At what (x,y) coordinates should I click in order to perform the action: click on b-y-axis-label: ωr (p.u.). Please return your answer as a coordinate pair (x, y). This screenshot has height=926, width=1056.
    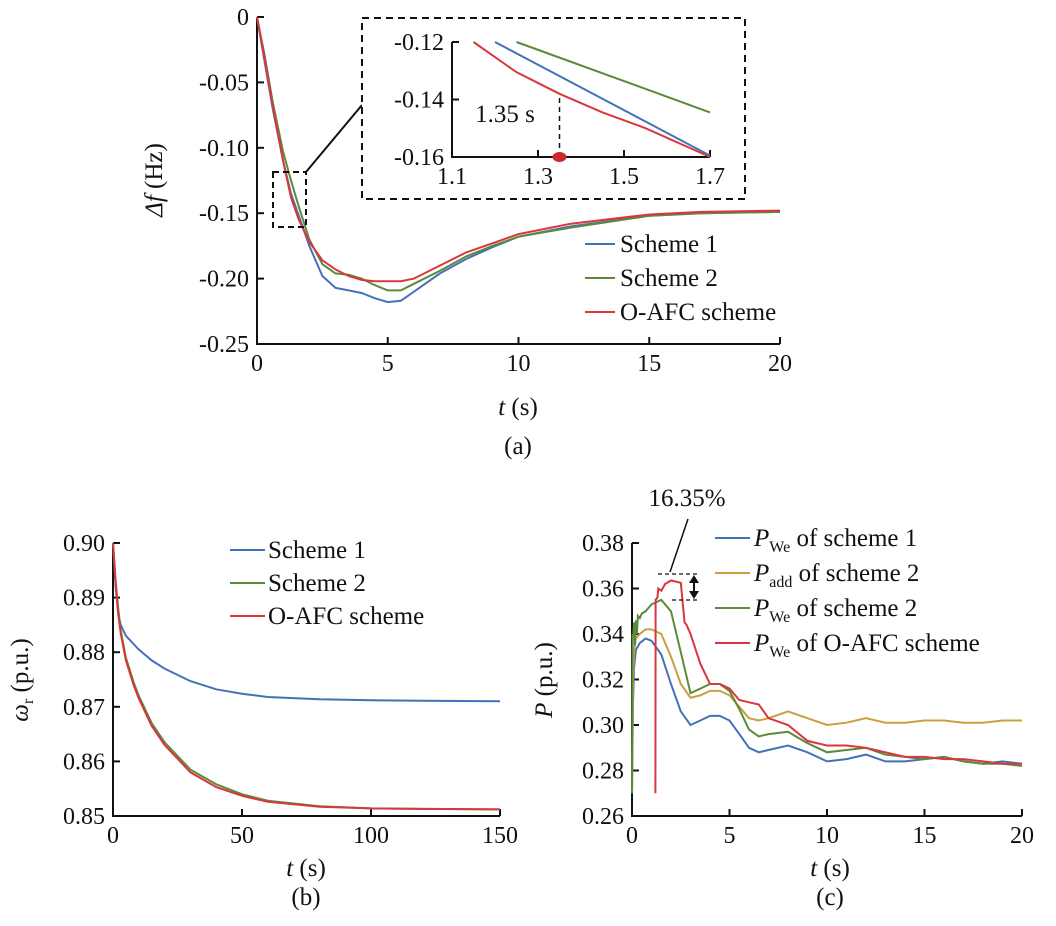
    Looking at the image, I should click on (22, 679).